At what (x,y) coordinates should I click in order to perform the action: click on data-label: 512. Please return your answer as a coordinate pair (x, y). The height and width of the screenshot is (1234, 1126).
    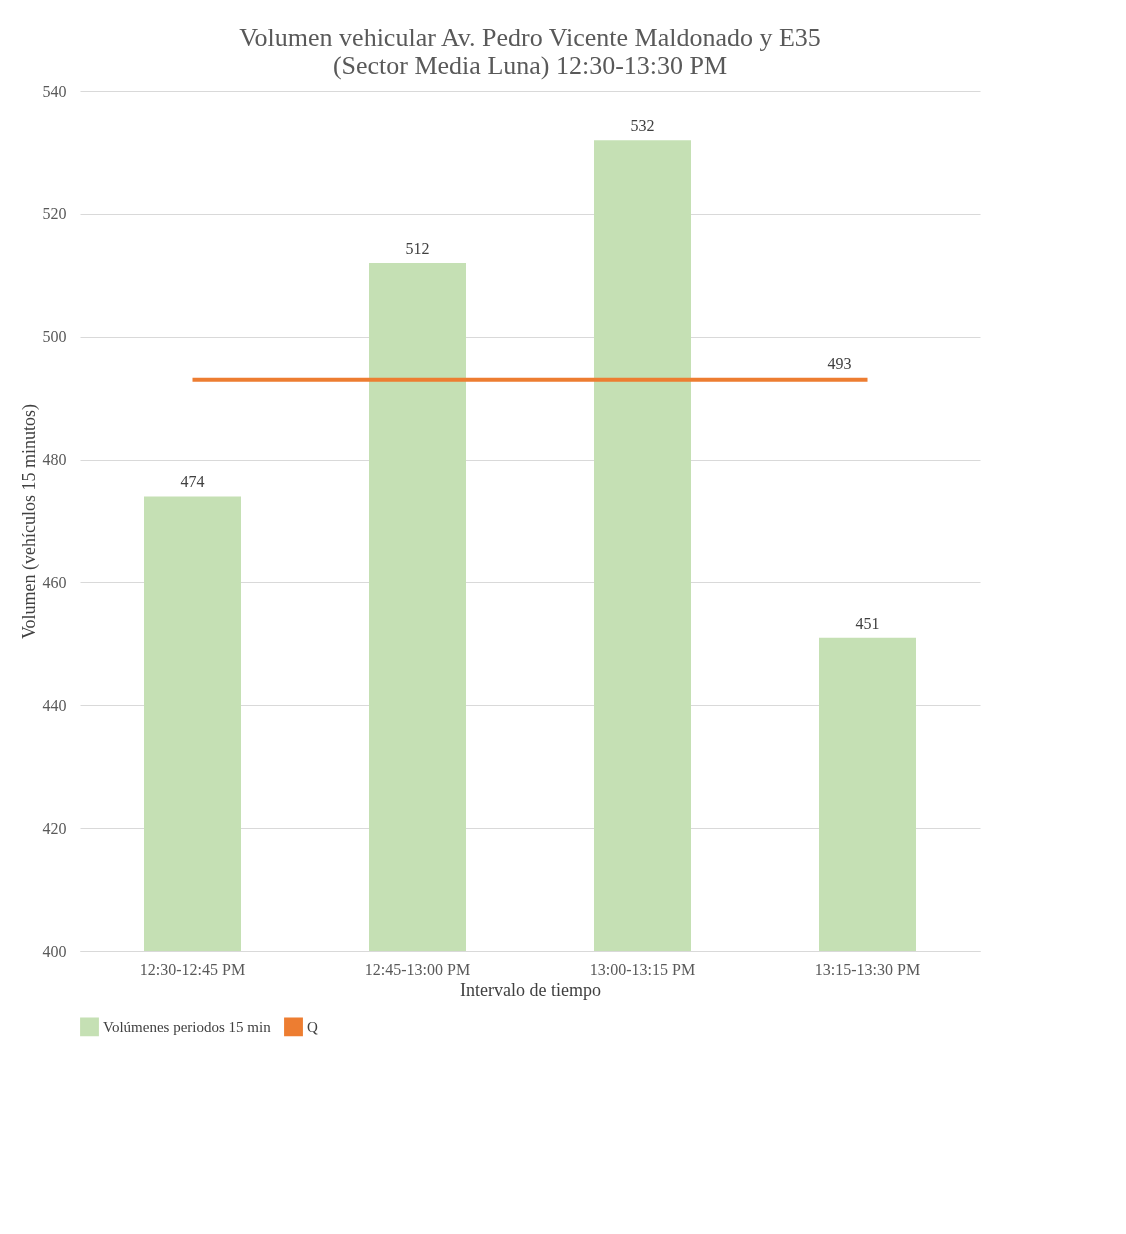
    Looking at the image, I should click on (417, 248).